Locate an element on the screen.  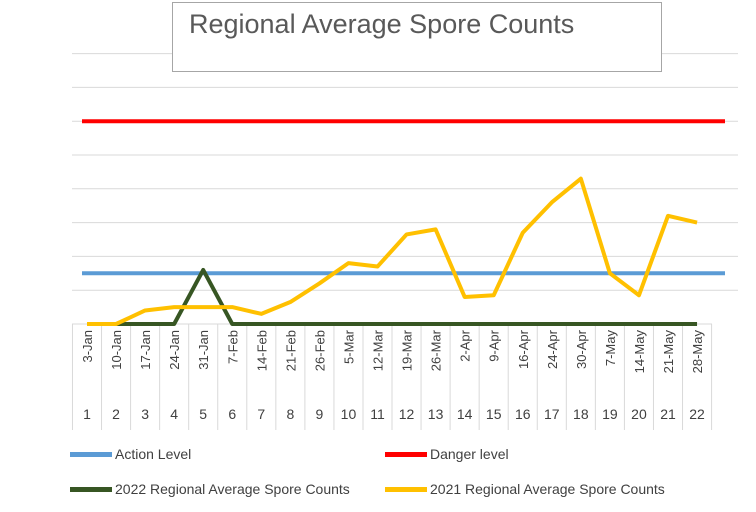
x-tick-label: 3-Jan is located at coordinates (87, 346).